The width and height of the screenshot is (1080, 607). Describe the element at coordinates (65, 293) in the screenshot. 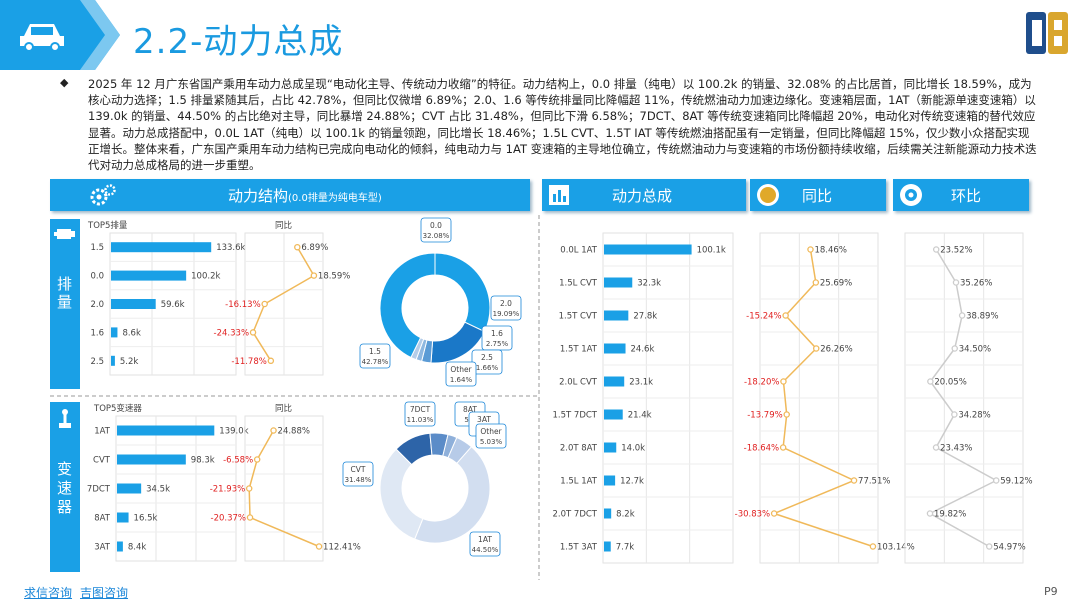

I see `sidebar-displacement-label: 排量` at that location.